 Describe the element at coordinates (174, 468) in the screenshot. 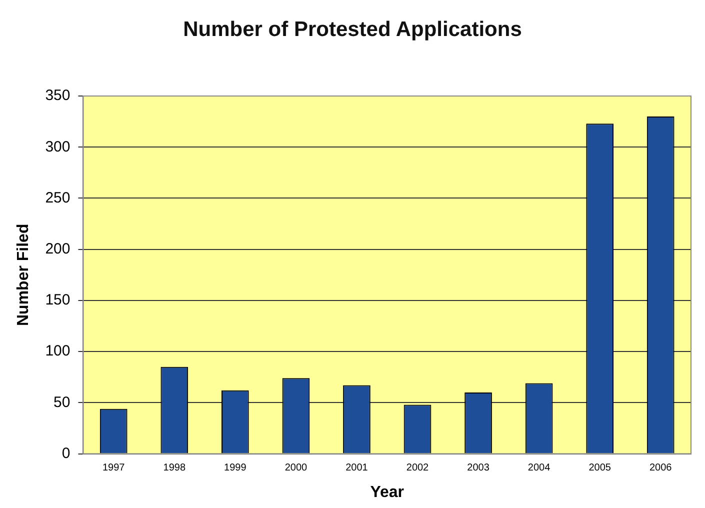

I see `x-tick-label: 1998` at that location.